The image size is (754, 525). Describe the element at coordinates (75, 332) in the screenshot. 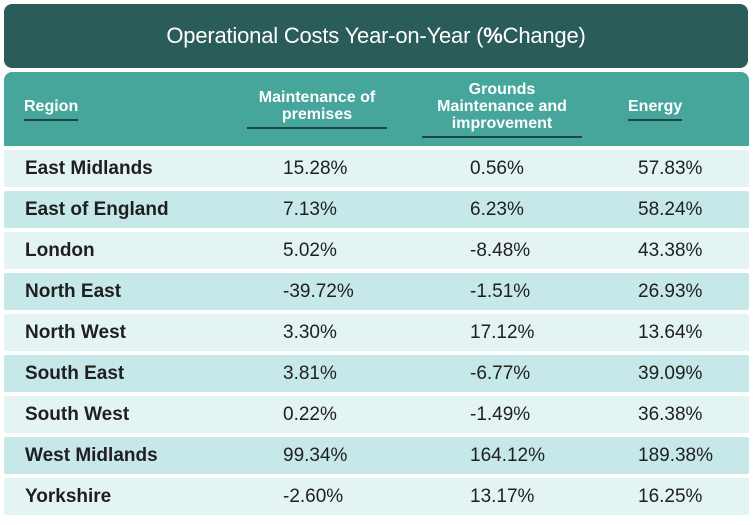

I see `cell-region: North West` at that location.